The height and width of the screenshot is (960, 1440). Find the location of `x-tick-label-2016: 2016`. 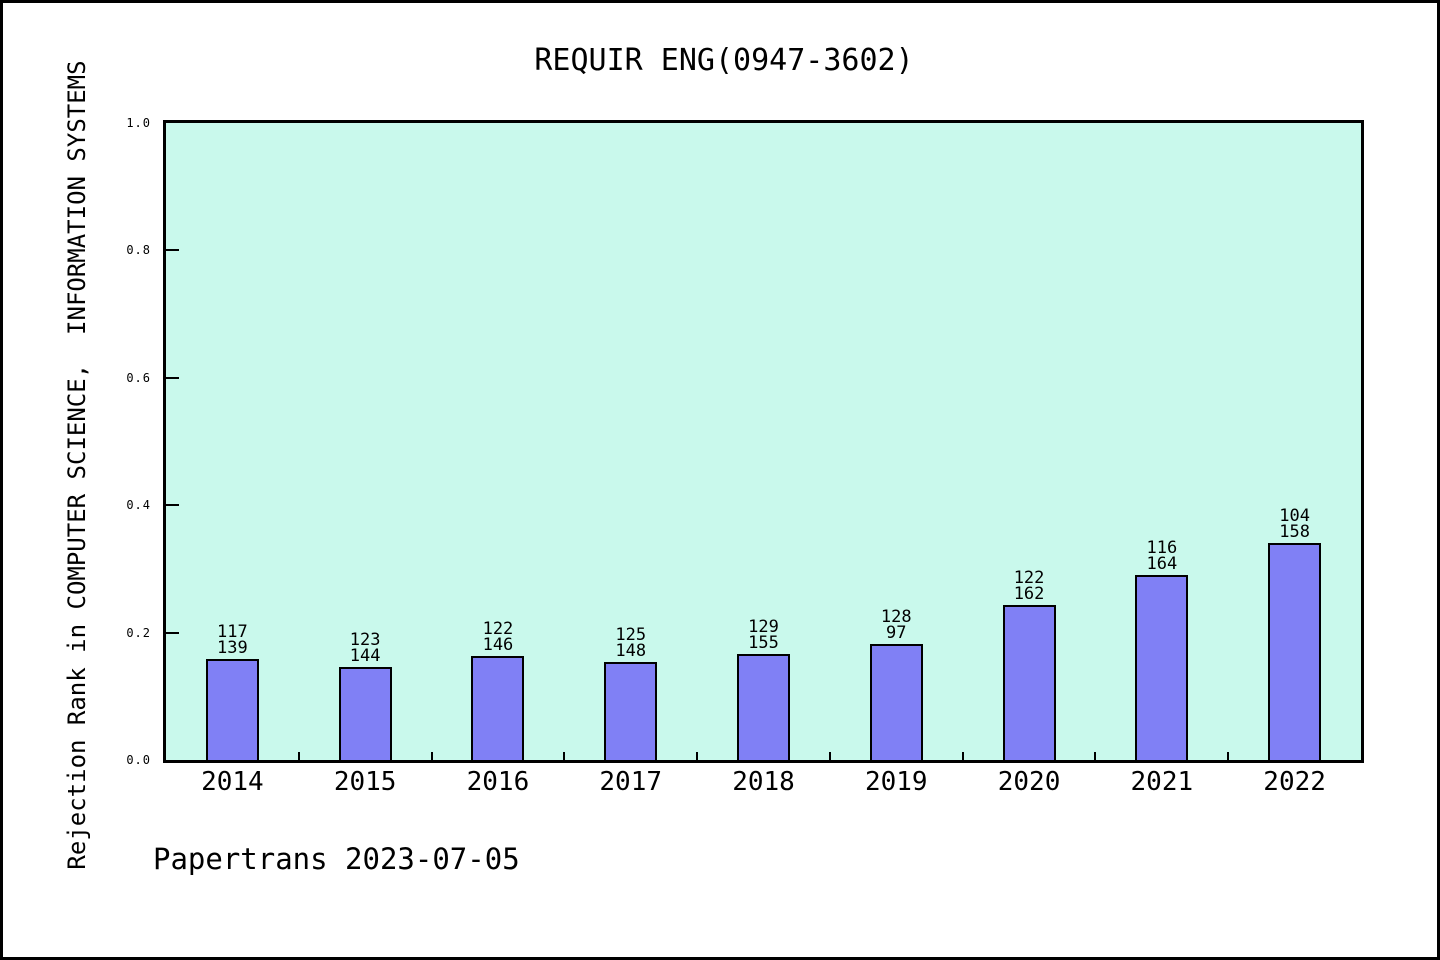

x-tick-label-2016: 2016 is located at coordinates (498, 782).